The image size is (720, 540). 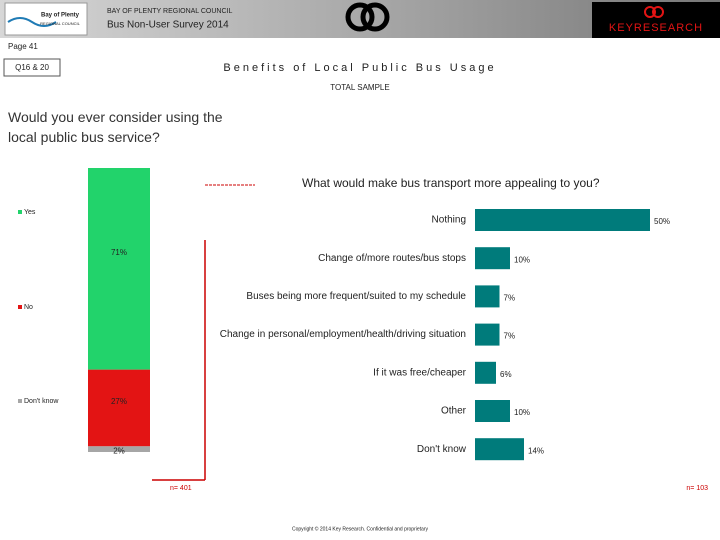 What do you see at coordinates (449, 220) in the screenshot?
I see `category-label: Nothing` at bounding box center [449, 220].